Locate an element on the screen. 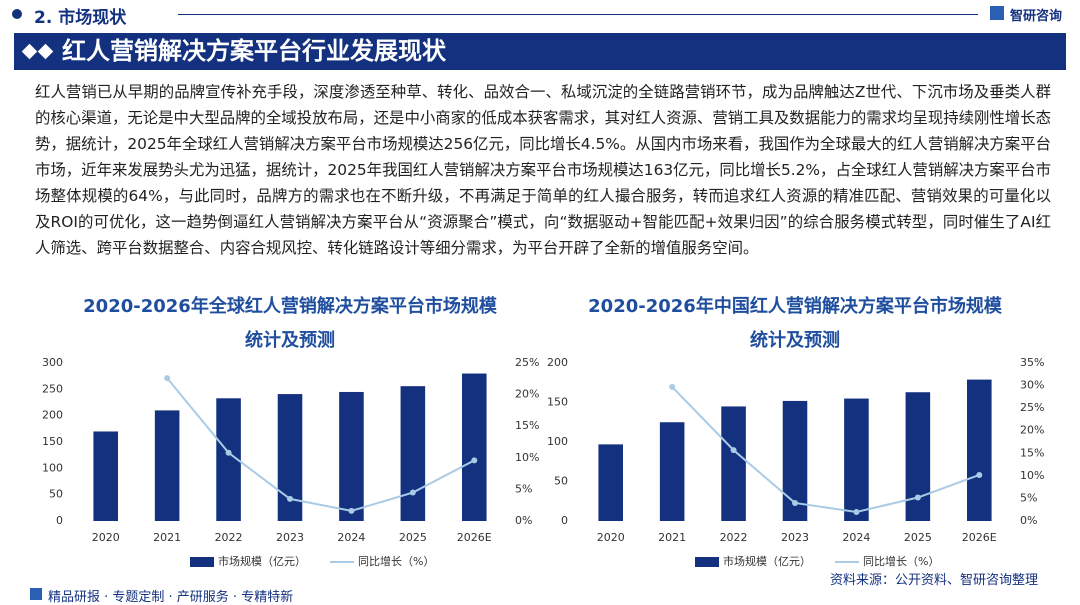 The image size is (1080, 605). chart-title: 2020-2026年中国红人营销解决方案平台市场规模统计及预测 is located at coordinates (795, 323).